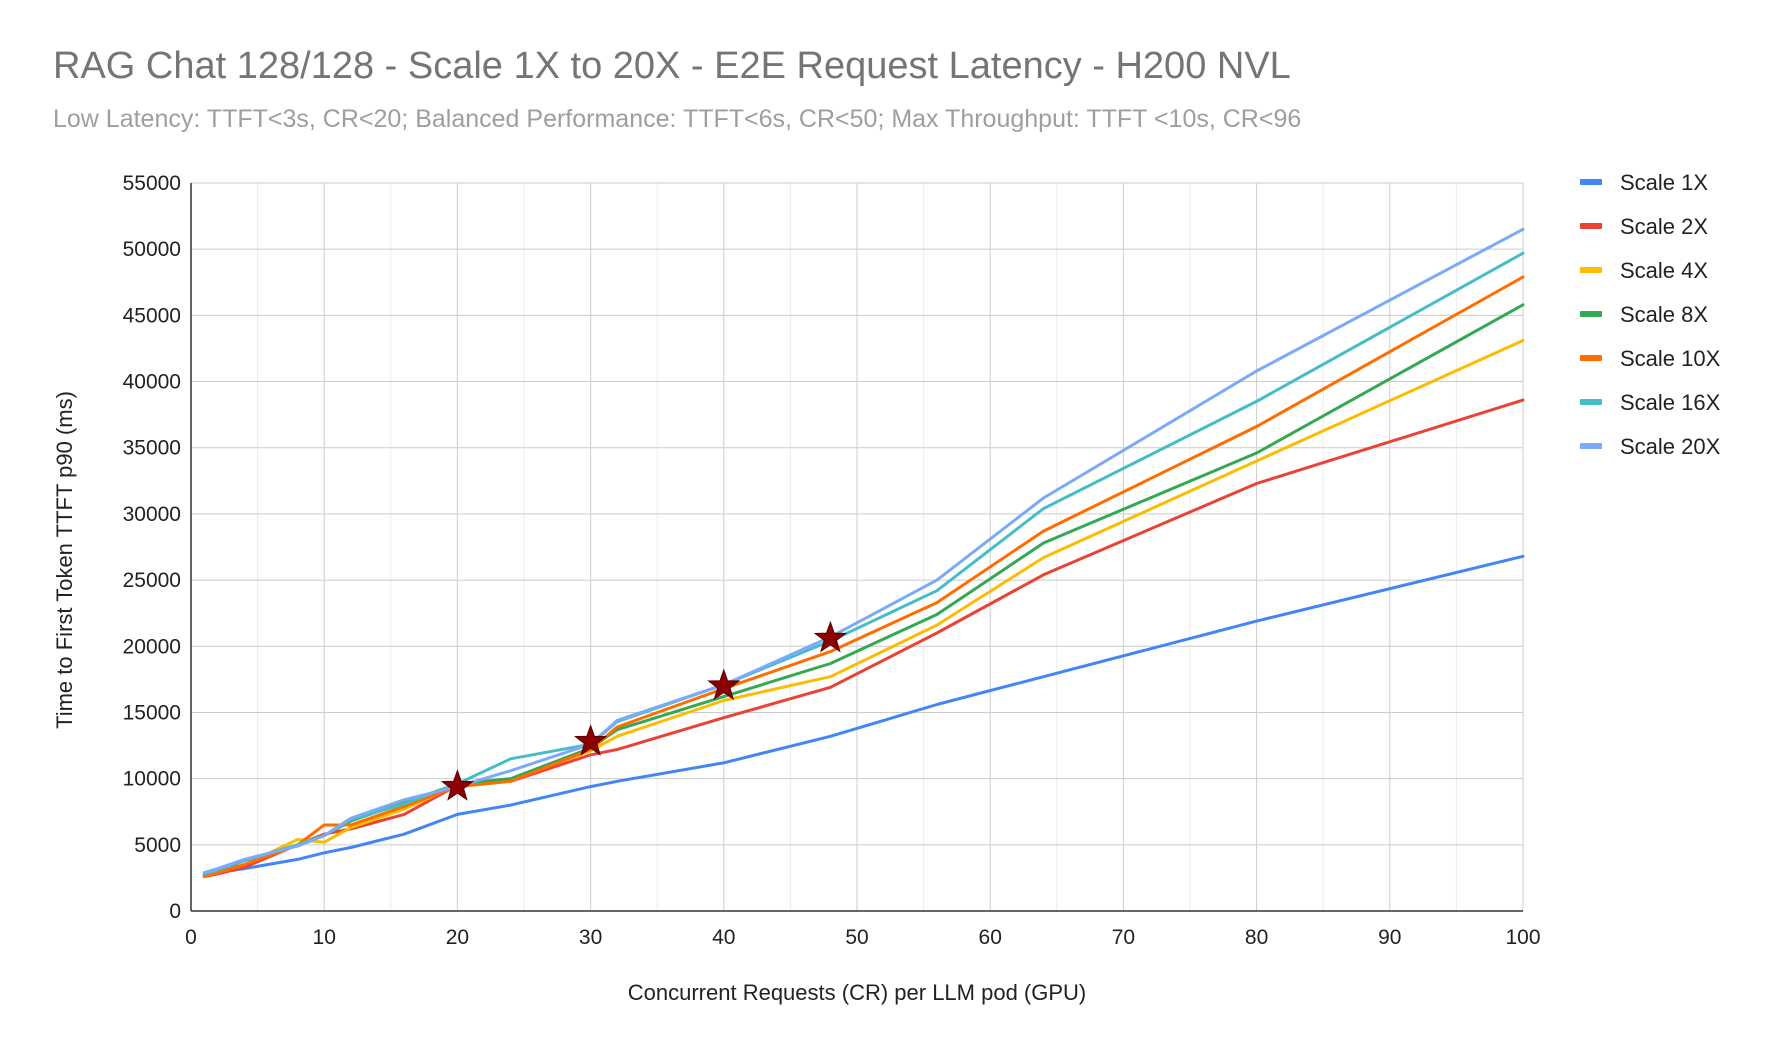 The width and height of the screenshot is (1782, 1058). What do you see at coordinates (324, 937) in the screenshot?
I see `x-tick-label: 10` at bounding box center [324, 937].